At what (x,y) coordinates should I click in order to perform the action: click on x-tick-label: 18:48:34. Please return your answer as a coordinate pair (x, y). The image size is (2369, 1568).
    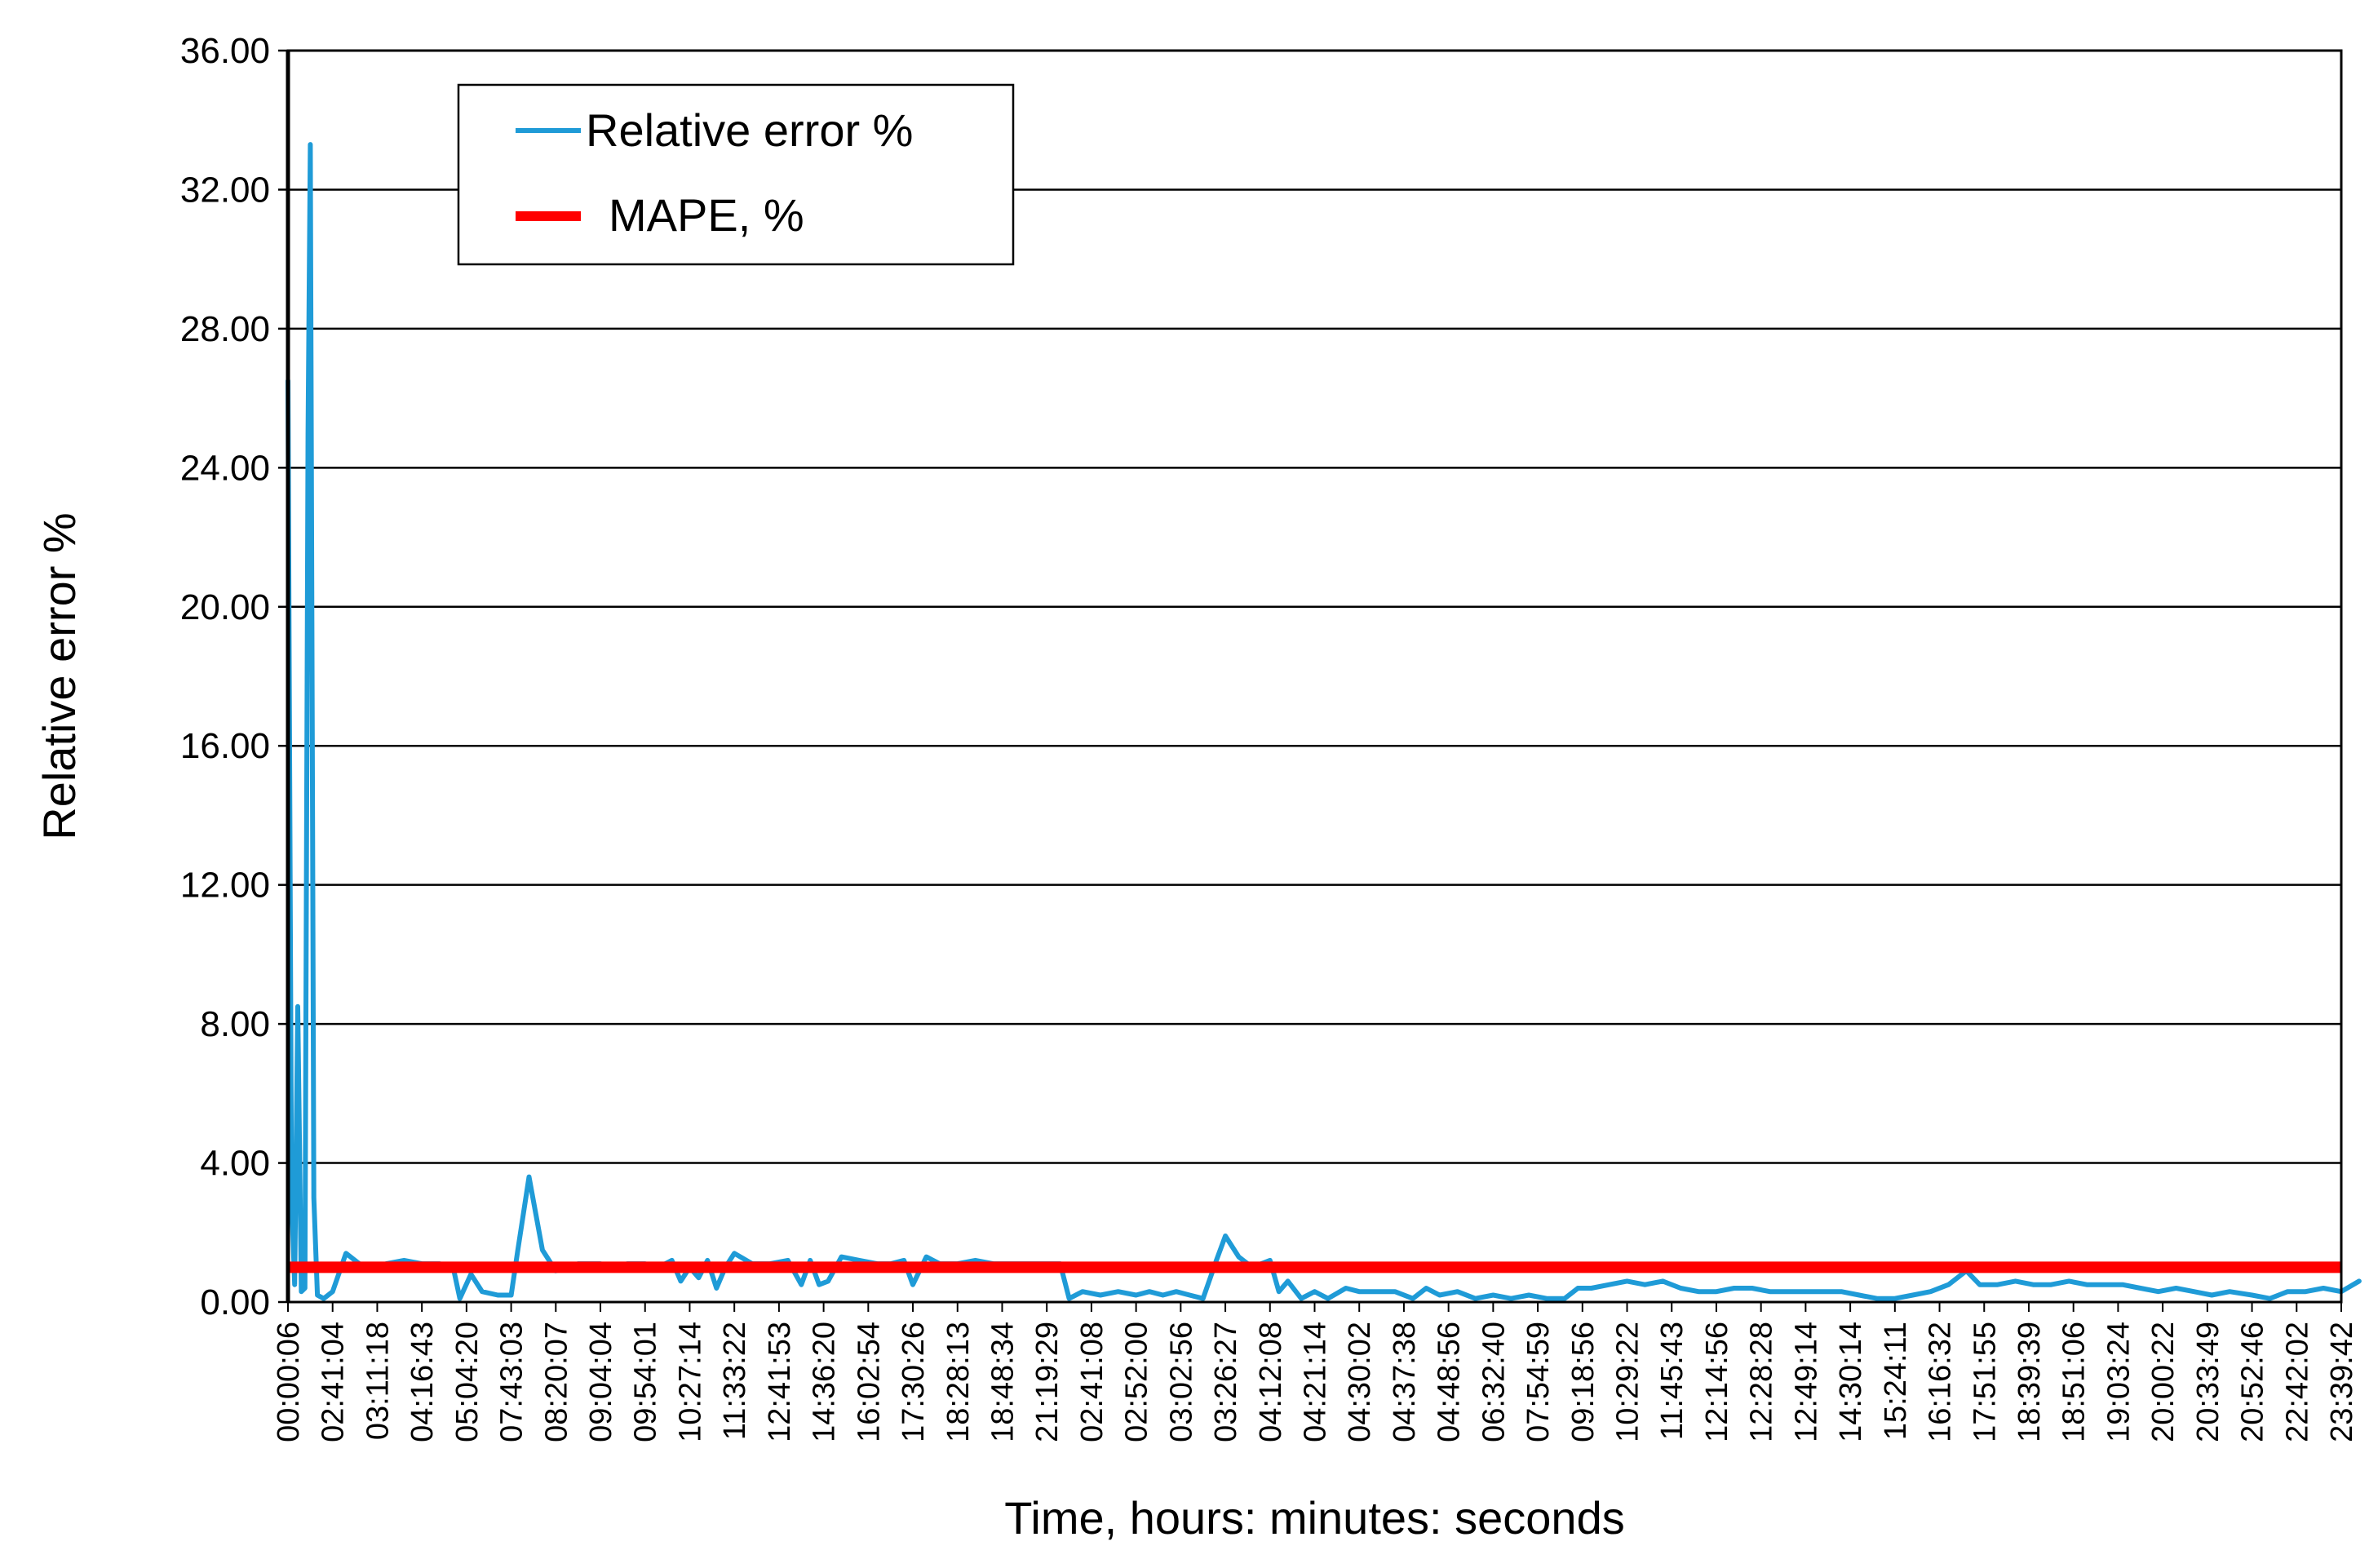
    Looking at the image, I should click on (1003, 1382).